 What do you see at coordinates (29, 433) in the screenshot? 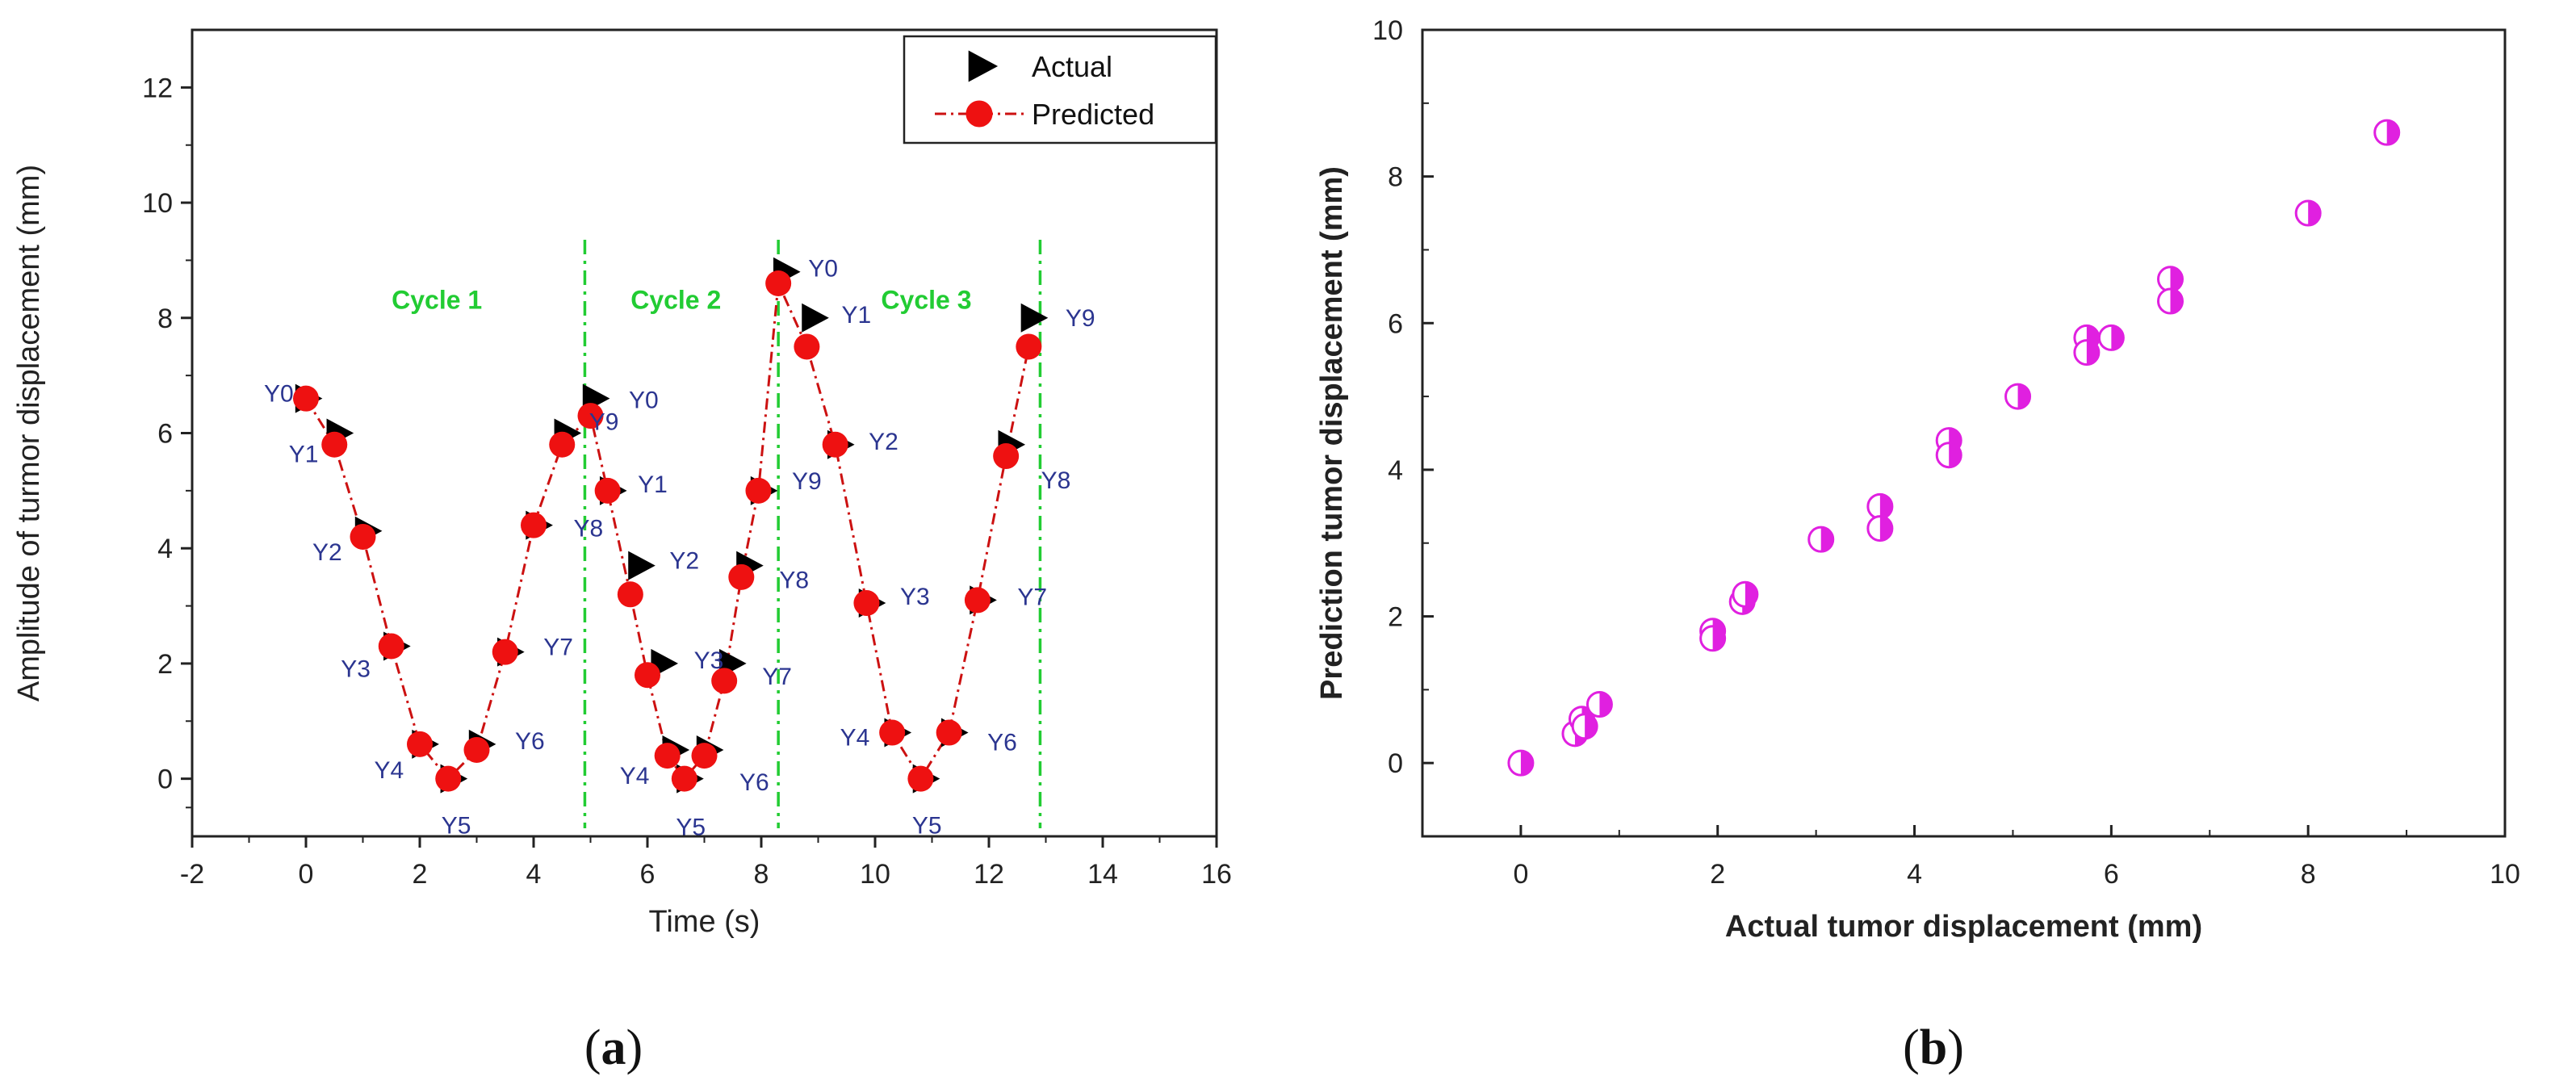
I see `panel-a-y-axis-title: Amplitude of turmor displacement (mm)` at bounding box center [29, 433].